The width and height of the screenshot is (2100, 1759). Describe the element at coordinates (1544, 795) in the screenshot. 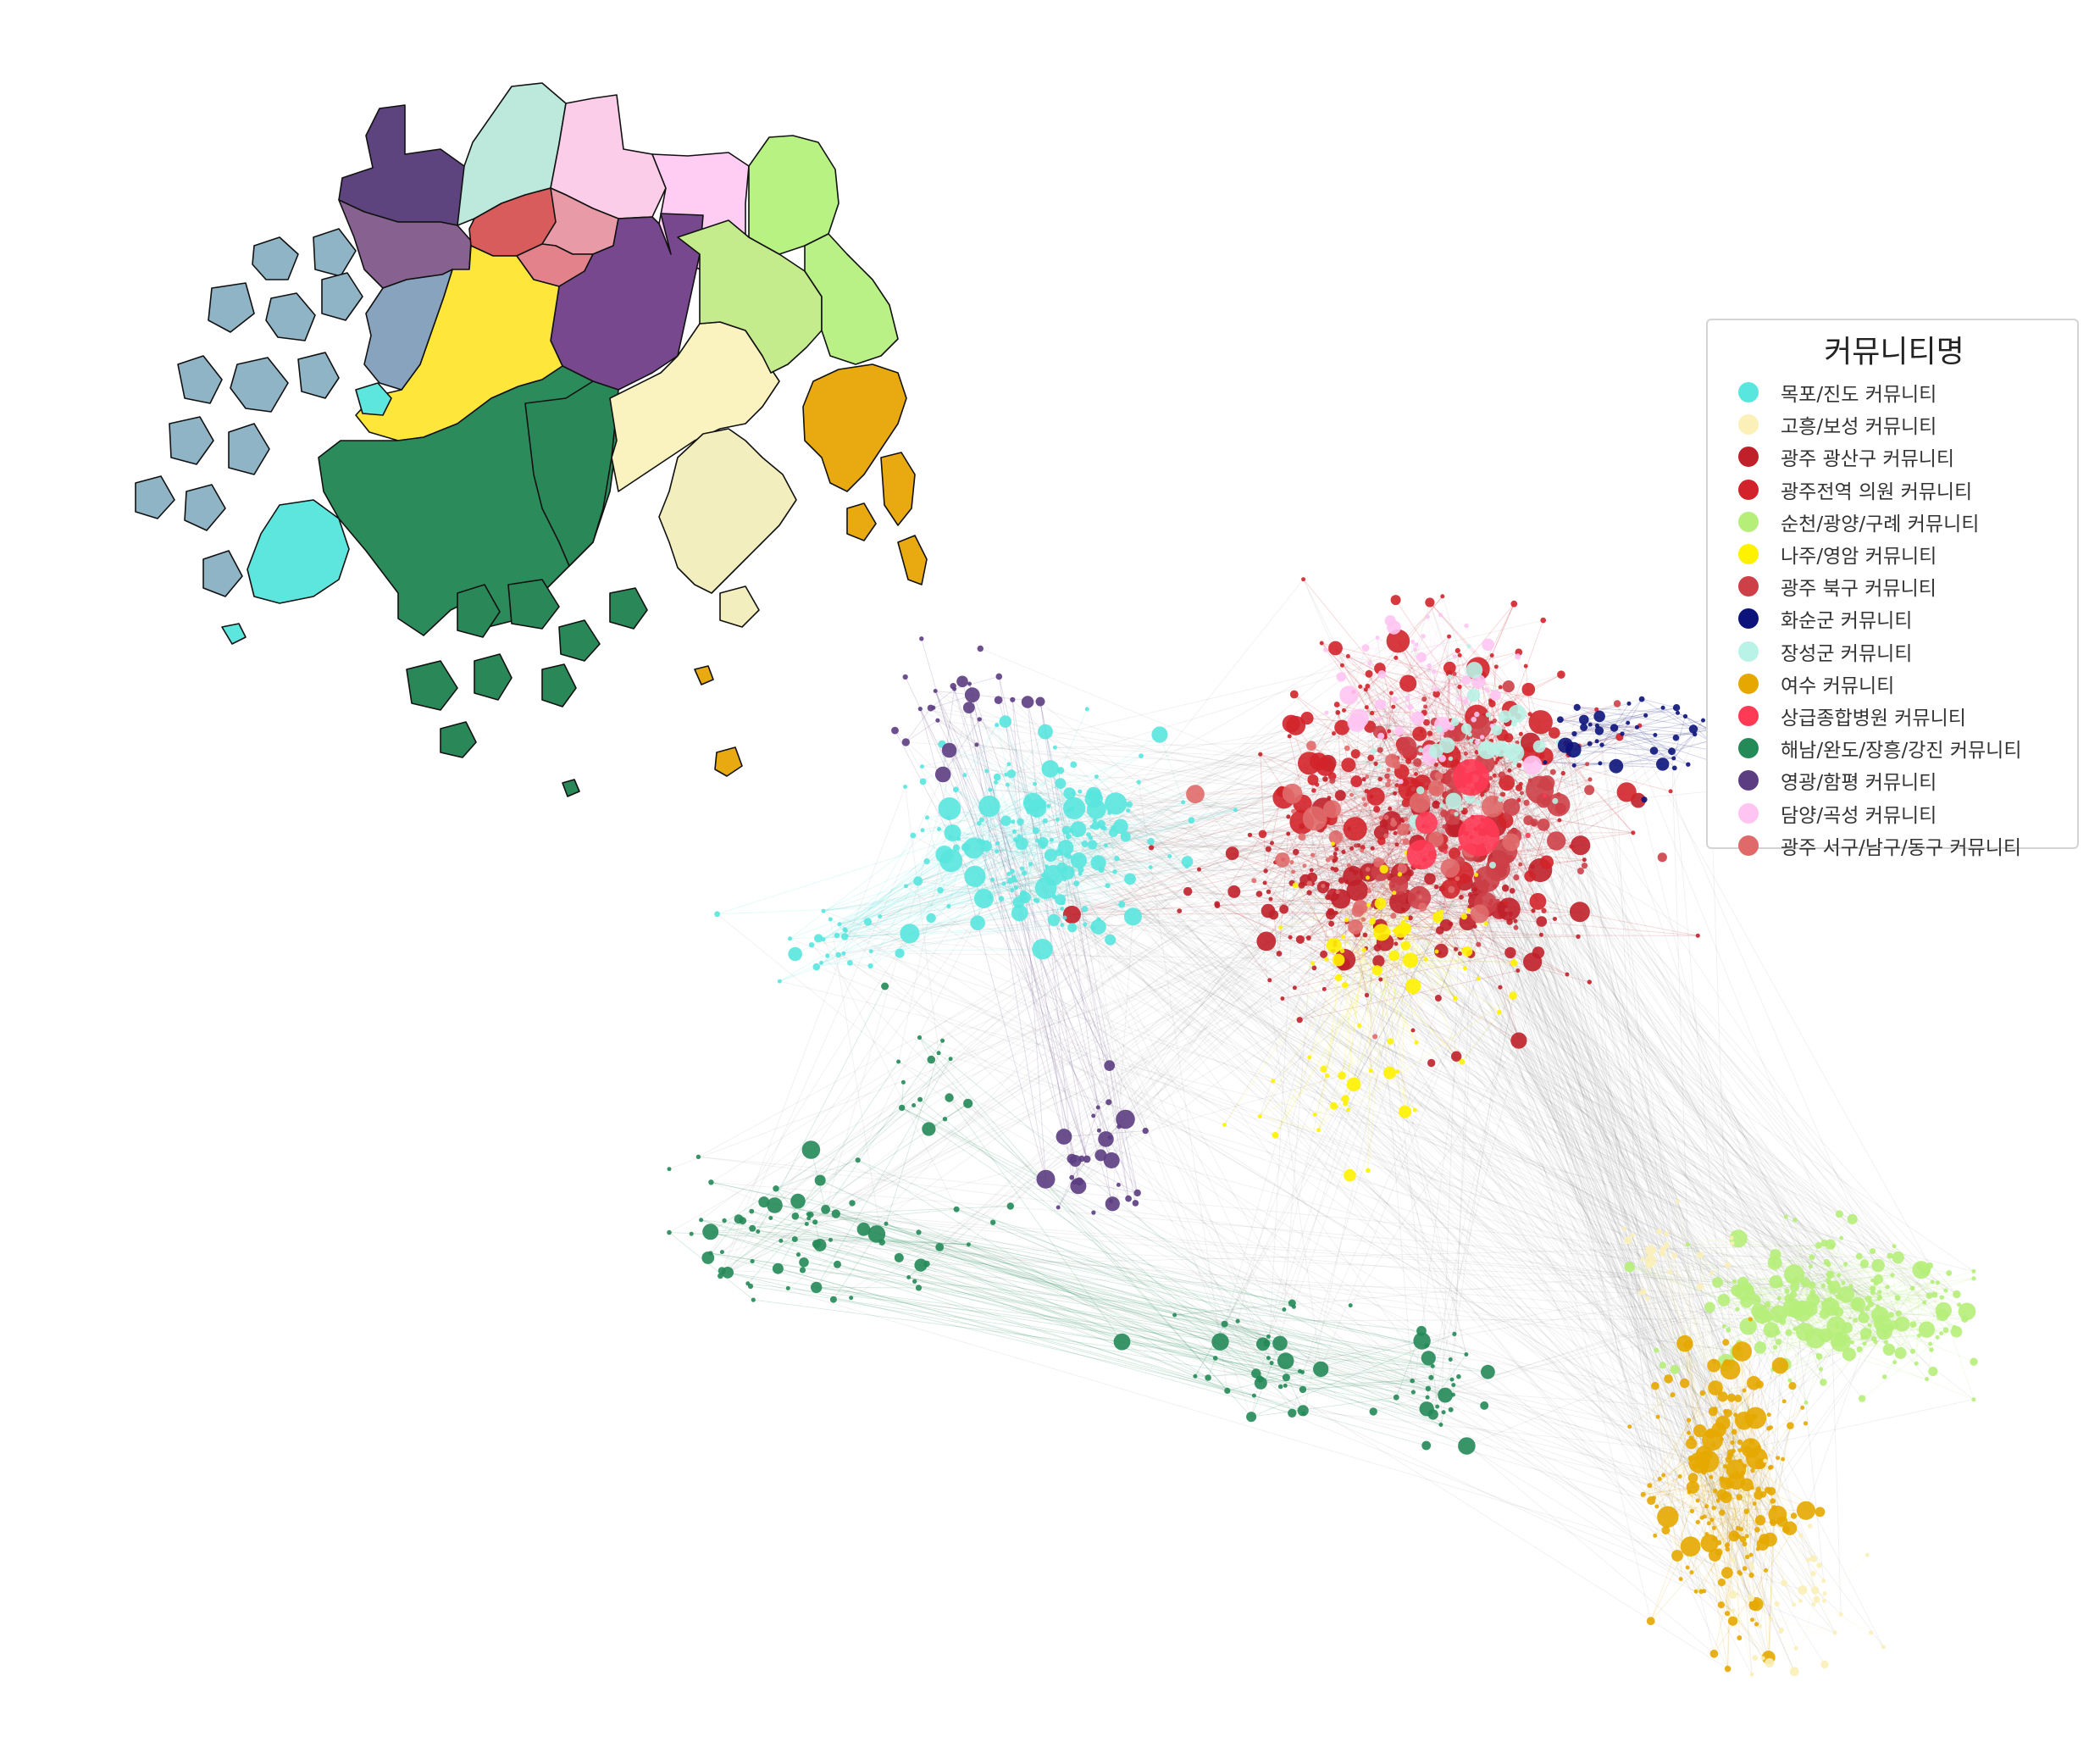

I see `network-node-tertiary` at that location.